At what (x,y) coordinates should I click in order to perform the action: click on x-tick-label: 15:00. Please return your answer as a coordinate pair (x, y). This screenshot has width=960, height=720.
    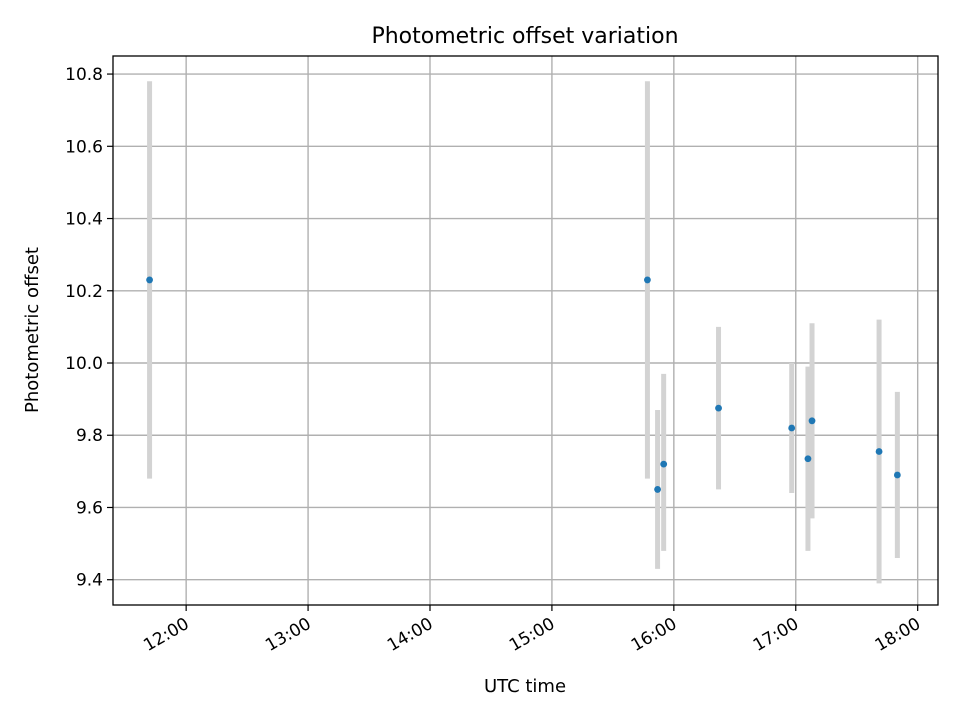
    Looking at the image, I should click on (532, 635).